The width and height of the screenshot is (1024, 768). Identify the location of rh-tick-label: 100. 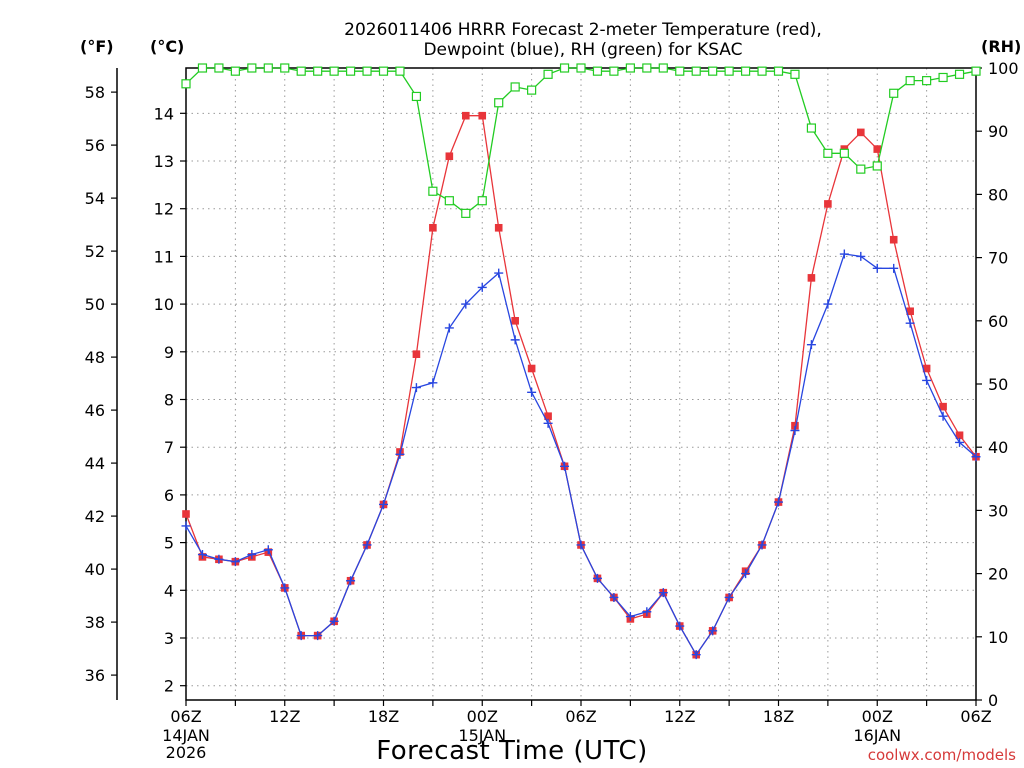
(1003, 68).